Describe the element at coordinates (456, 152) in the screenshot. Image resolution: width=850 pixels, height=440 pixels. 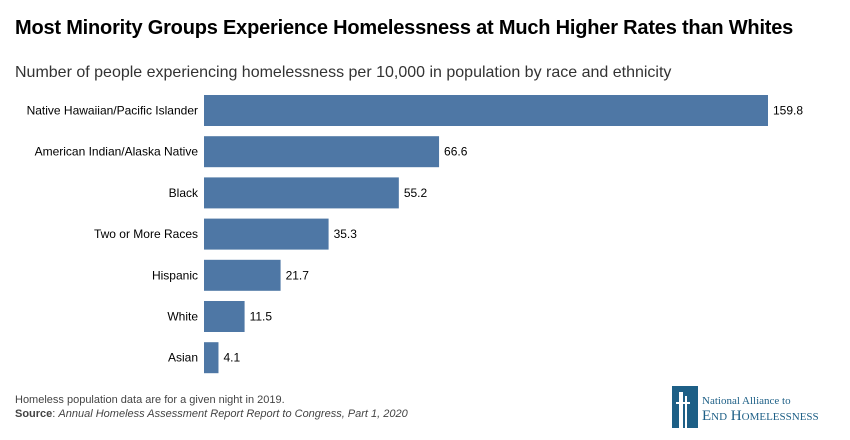
I see `data-label: 66.6` at that location.